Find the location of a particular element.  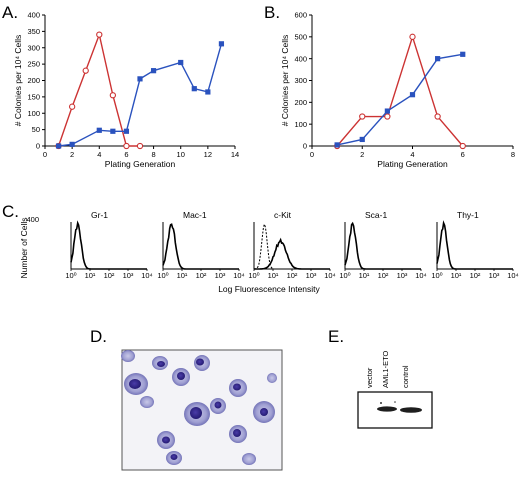

chart-b-y-tick-label: 100 is located at coordinates (300, 124).